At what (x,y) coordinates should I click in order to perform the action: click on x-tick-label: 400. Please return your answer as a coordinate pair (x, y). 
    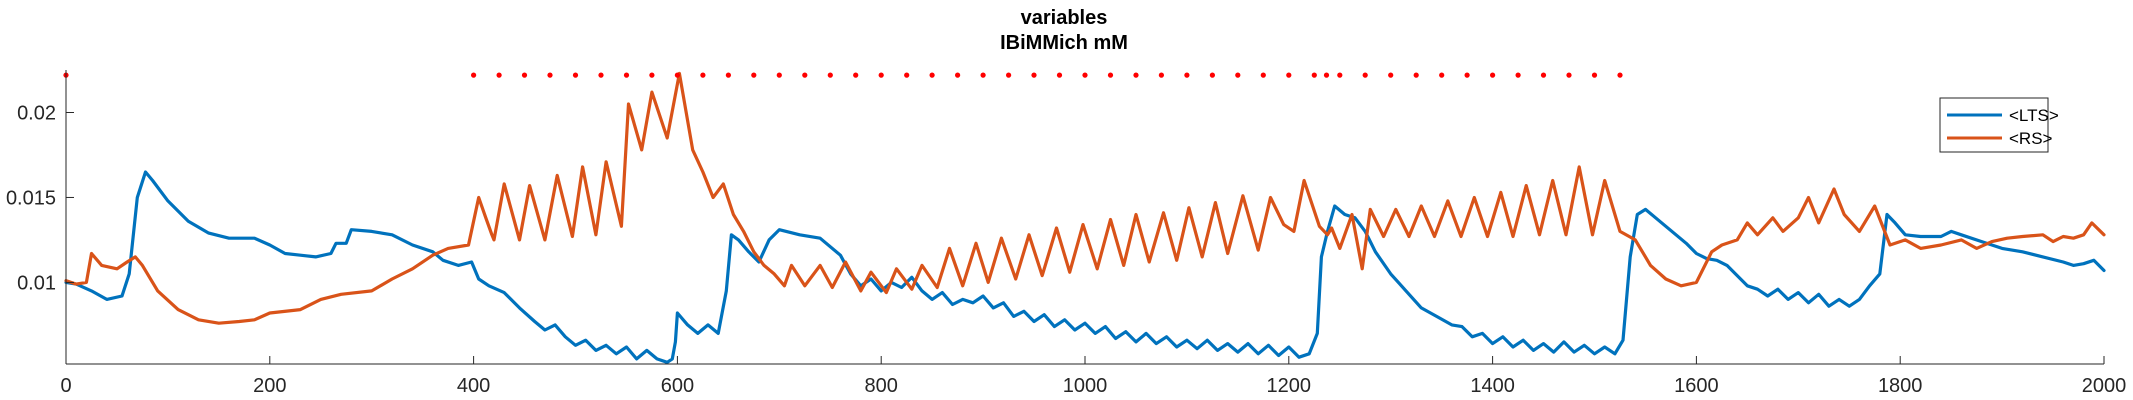
    Looking at the image, I should click on (473, 386).